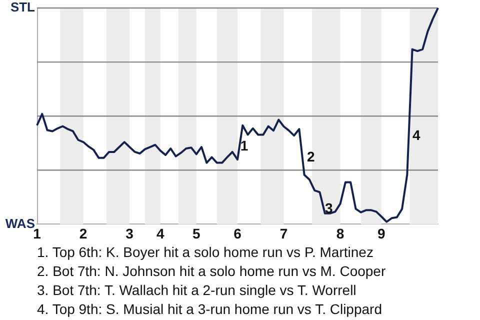 The width and height of the screenshot is (480, 320). What do you see at coordinates (329, 208) in the screenshot?
I see `annotation: 3` at bounding box center [329, 208].